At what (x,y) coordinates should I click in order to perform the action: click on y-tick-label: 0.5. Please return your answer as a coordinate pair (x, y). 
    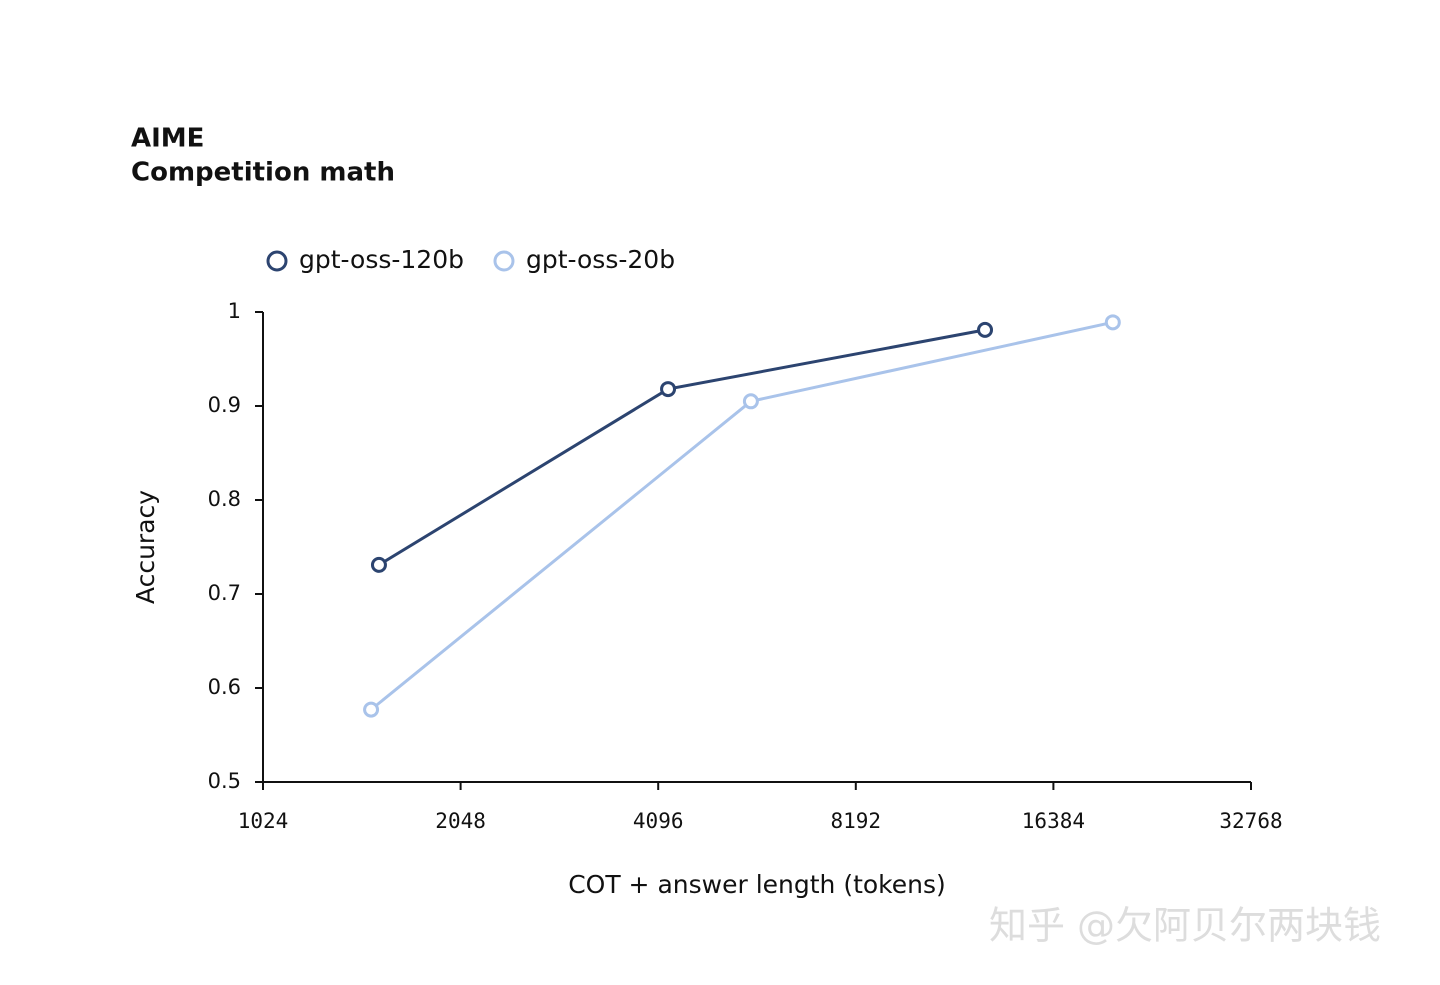
    Looking at the image, I should click on (224, 781).